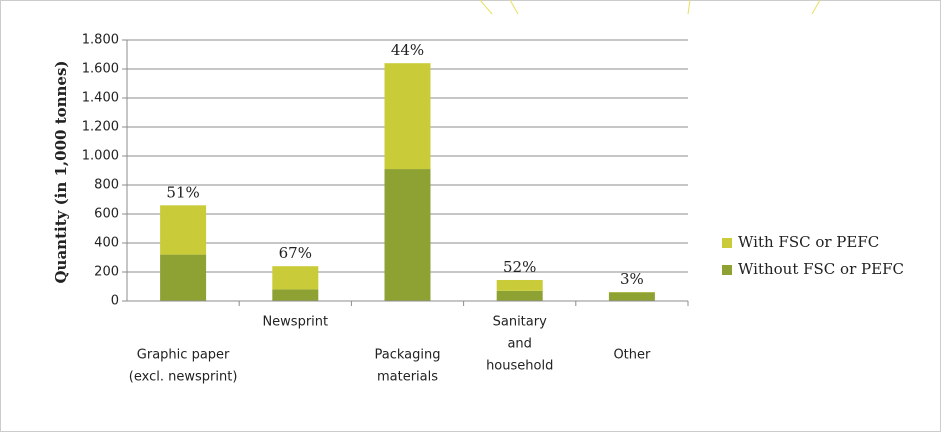  Describe the element at coordinates (100, 98) in the screenshot. I see `y-tick-label: 1.400` at that location.